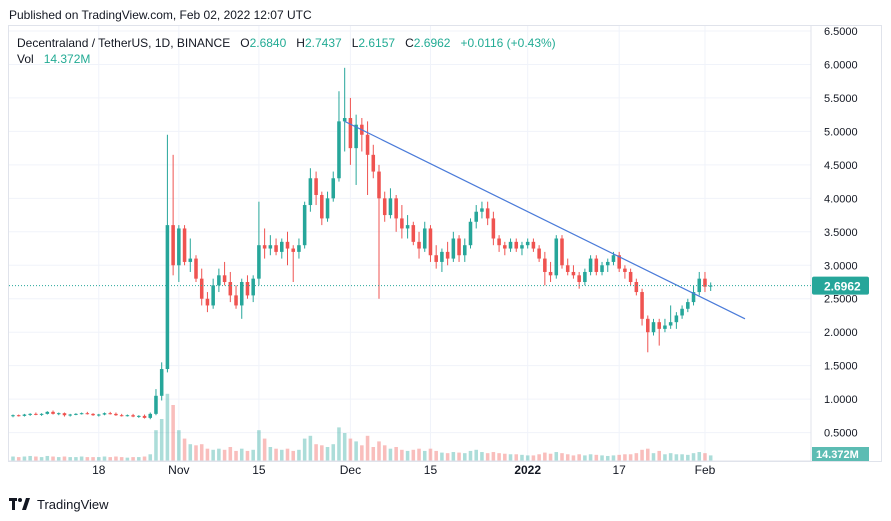 This screenshot has width=891, height=521. What do you see at coordinates (178, 470) in the screenshot?
I see `x-tick-label: Nov` at bounding box center [178, 470].